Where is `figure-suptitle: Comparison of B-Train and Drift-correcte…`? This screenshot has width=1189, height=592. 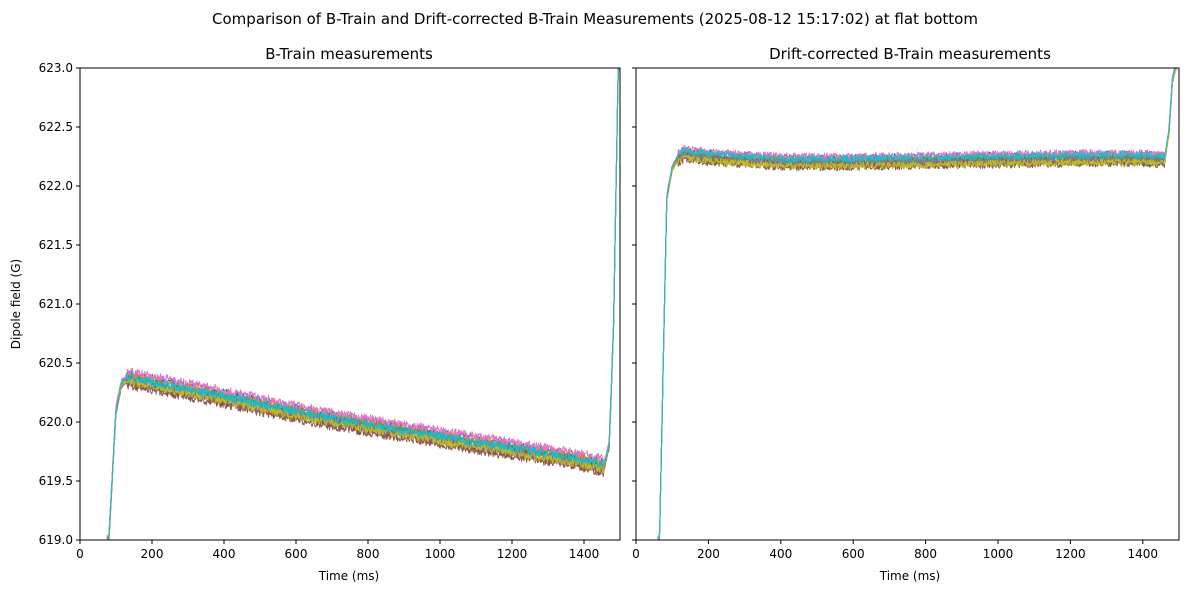
figure-suptitle: Comparison of B-Train and Drift-correcte… is located at coordinates (595, 19).